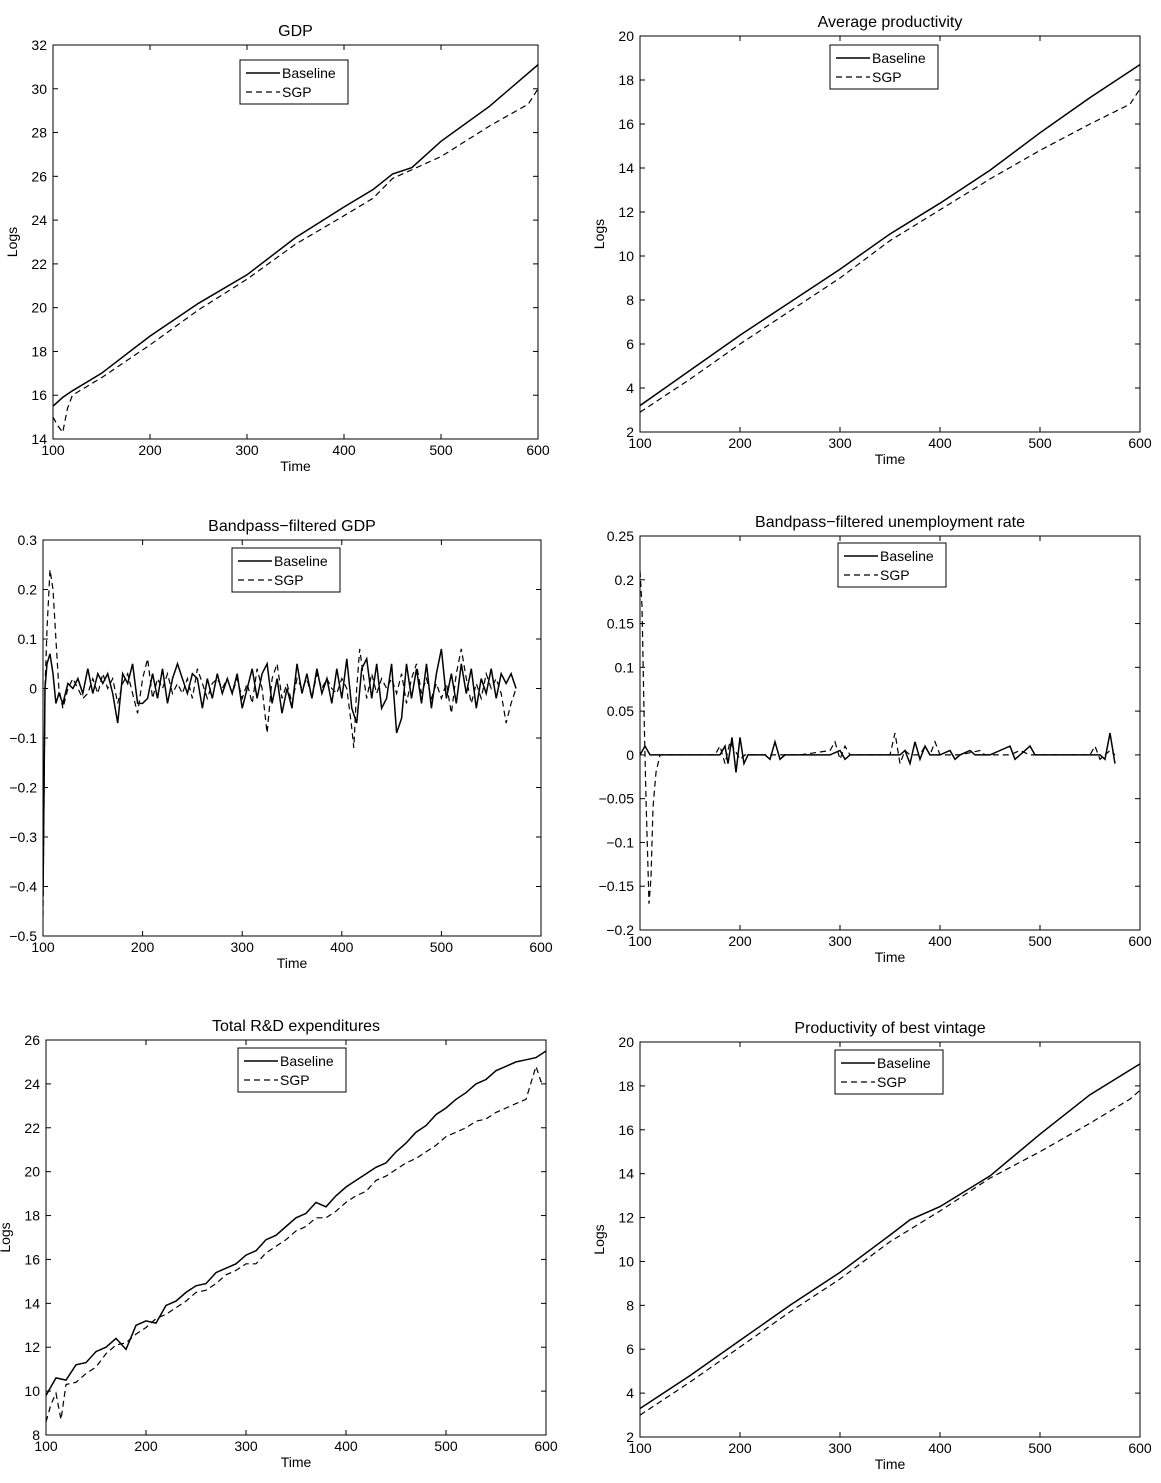 This screenshot has width=1161, height=1483. Describe the element at coordinates (39, 89) in the screenshot. I see `y-tick-label: 30` at that location.